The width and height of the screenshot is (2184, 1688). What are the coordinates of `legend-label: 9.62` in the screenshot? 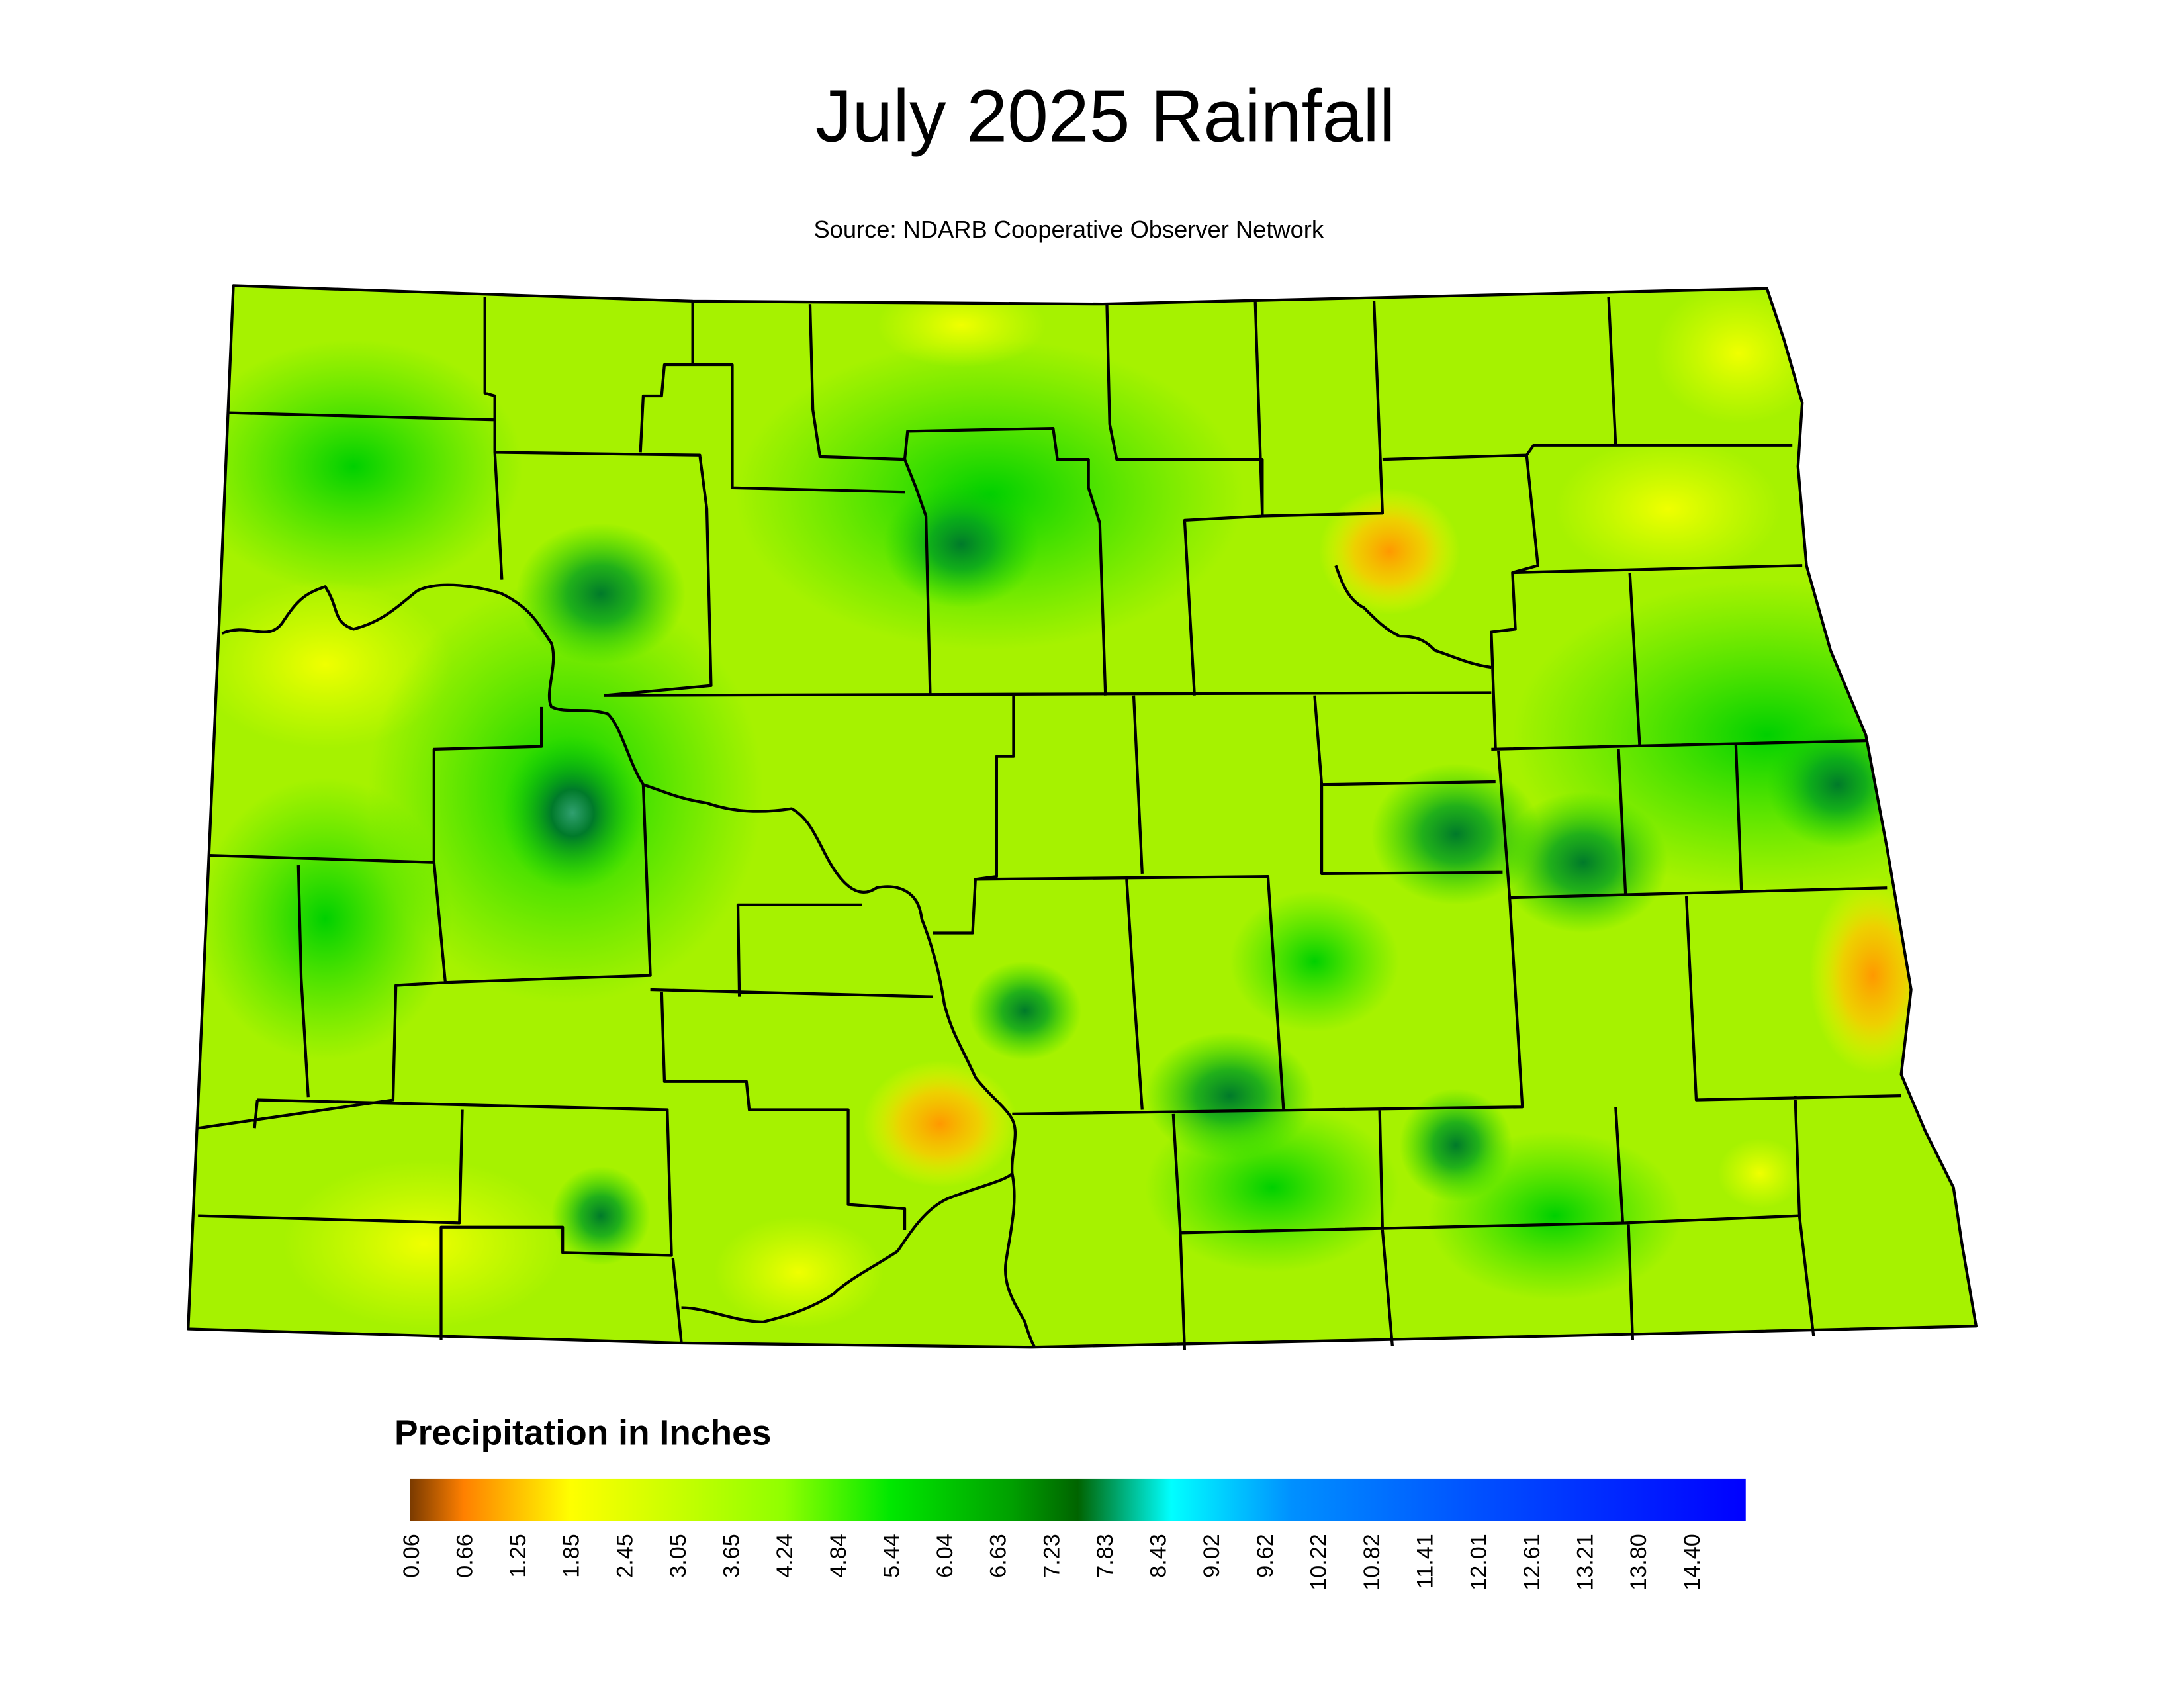 It's located at (1265, 1555).